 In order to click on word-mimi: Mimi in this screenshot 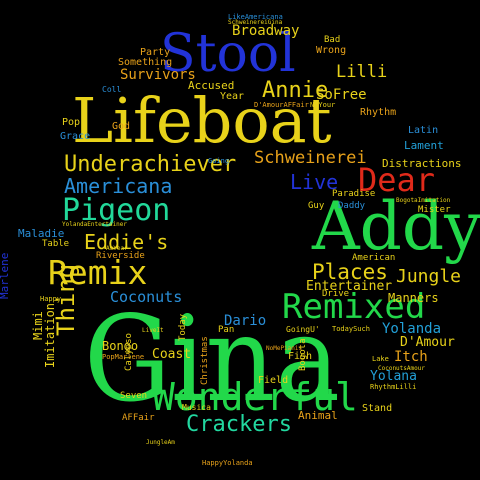, I will do `click(38, 325)`.